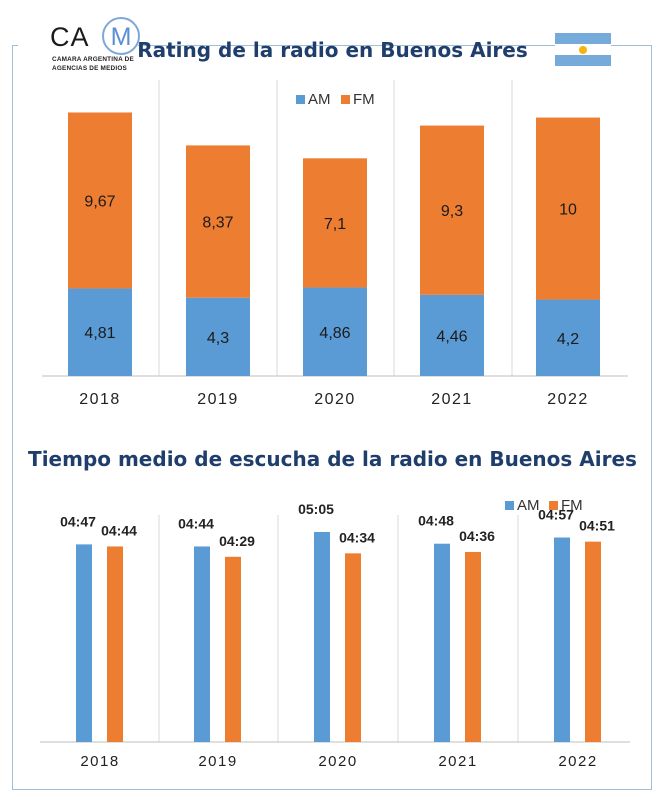  Describe the element at coordinates (562, 639) in the screenshot. I see `chart2-bar-am-2022` at that location.